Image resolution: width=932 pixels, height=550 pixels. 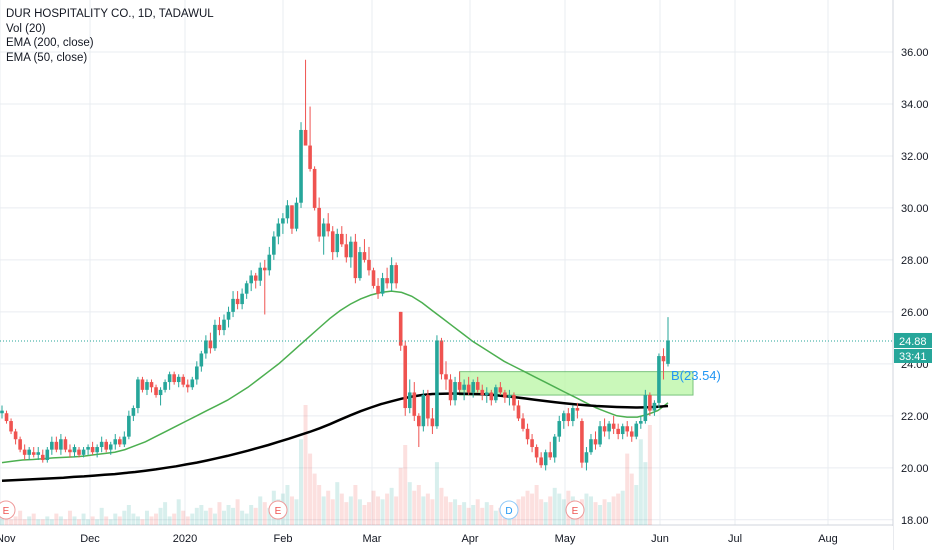 What do you see at coordinates (8, 539) in the screenshot?
I see `x-tick-label: Nov` at bounding box center [8, 539].